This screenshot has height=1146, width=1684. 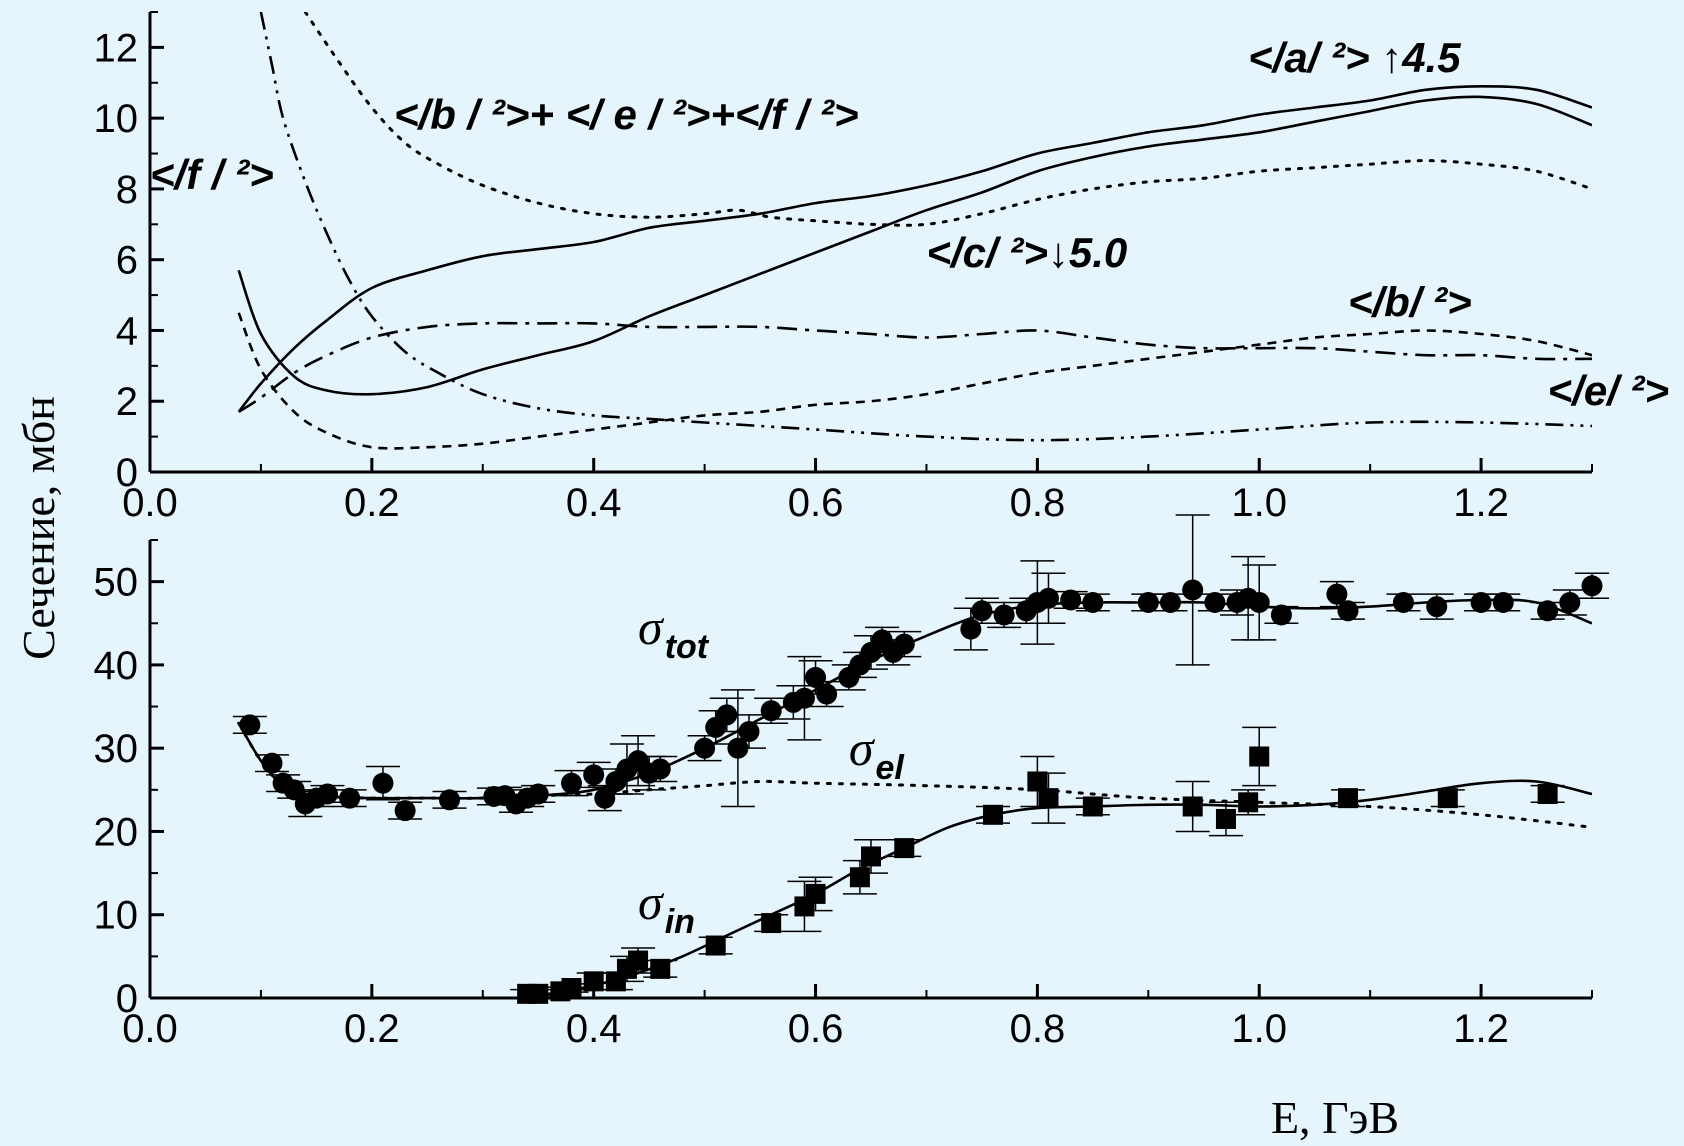 What do you see at coordinates (116, 48) in the screenshot?
I see `y-tick-label: 12` at bounding box center [116, 48].